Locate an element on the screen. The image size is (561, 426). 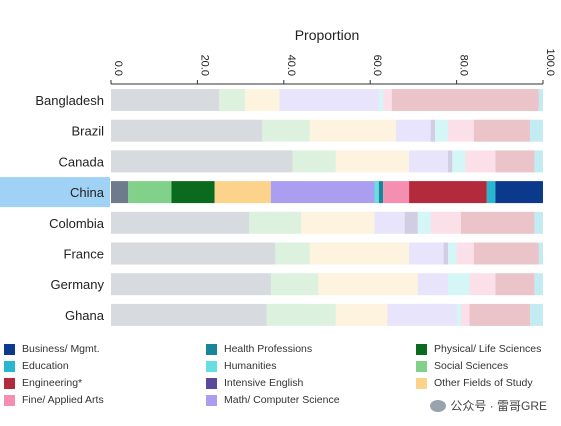
legend-label: Fine/ Applied Arts is located at coordinates (63, 400).